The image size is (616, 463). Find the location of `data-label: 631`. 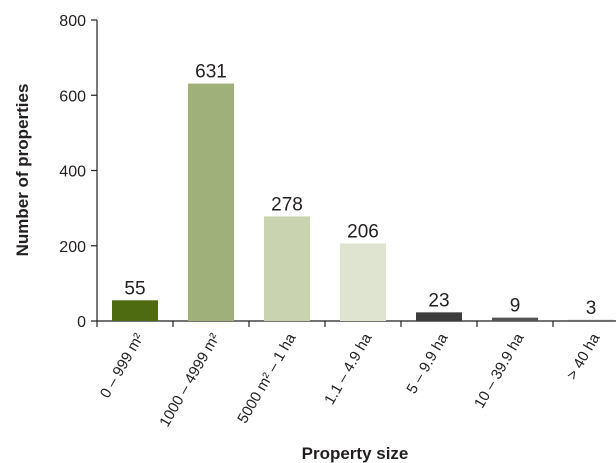

data-label: 631 is located at coordinates (211, 72).